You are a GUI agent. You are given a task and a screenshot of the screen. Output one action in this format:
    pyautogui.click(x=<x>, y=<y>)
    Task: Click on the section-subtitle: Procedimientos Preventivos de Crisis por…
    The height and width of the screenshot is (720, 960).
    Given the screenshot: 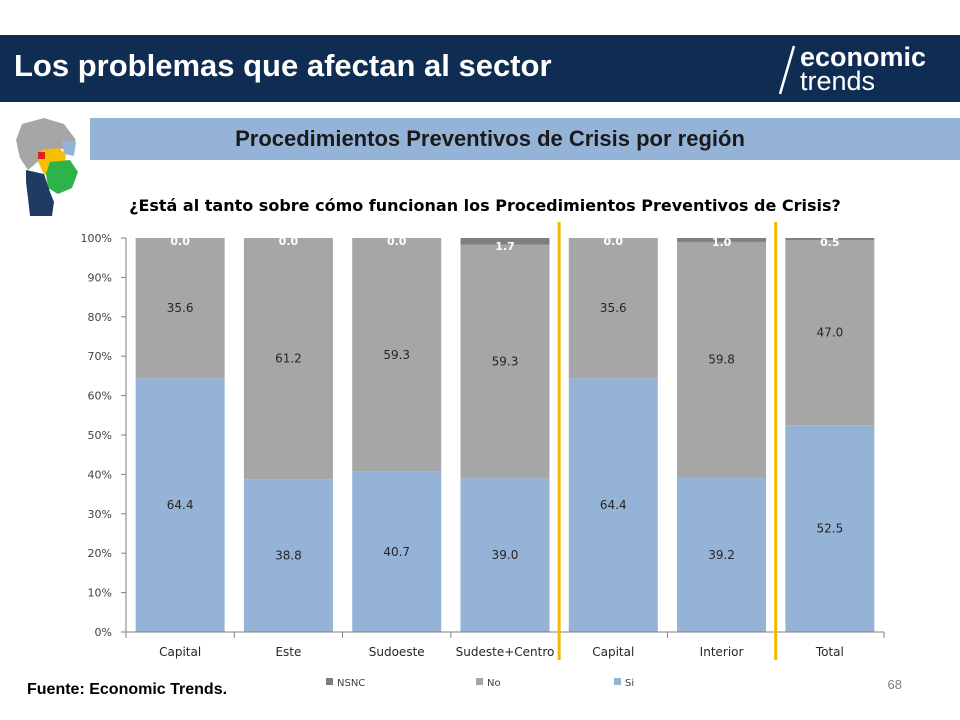 What is the action you would take?
    pyautogui.click(x=490, y=138)
    